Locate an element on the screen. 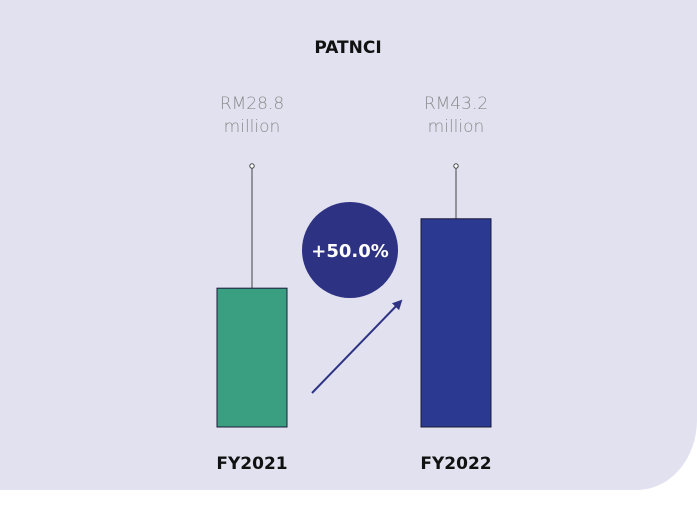 Image resolution: width=697 pixels, height=509 pixels. x-tick-label: FY2021 is located at coordinates (251, 464).